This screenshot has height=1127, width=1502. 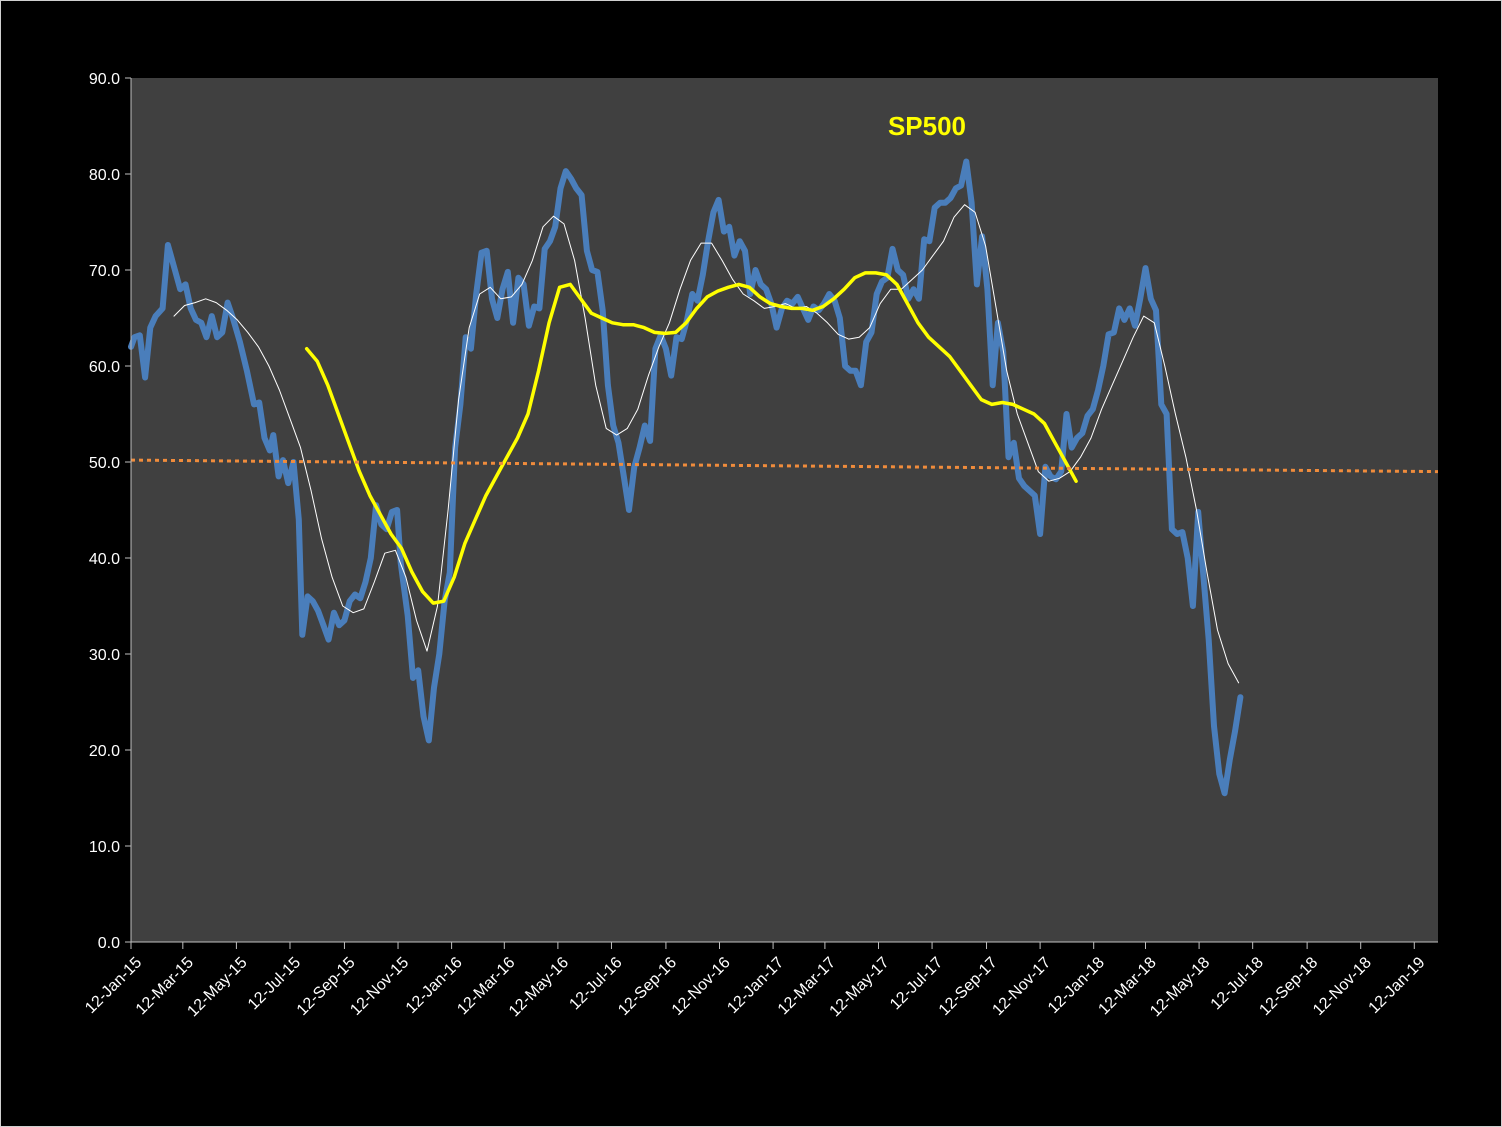 I want to click on y-tick-label: 40.0, so click(x=104, y=559).